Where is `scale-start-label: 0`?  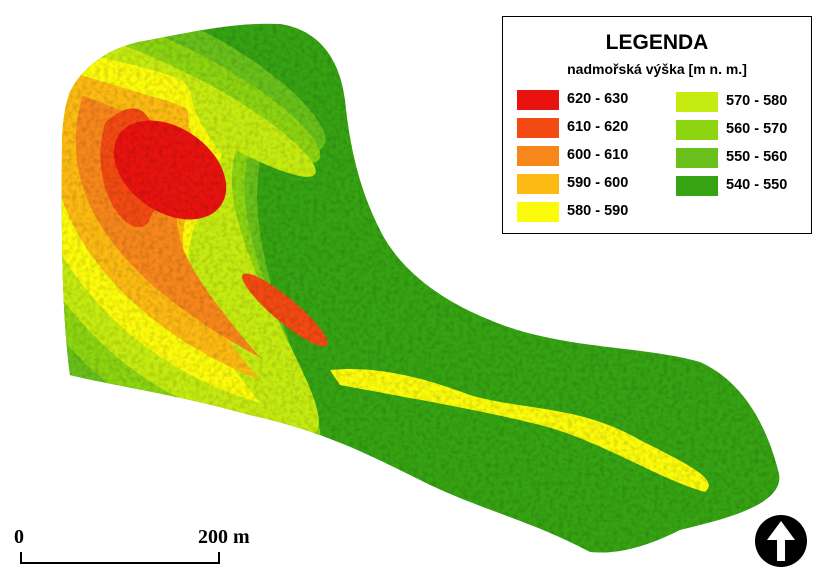
scale-start-label: 0 is located at coordinates (19, 537).